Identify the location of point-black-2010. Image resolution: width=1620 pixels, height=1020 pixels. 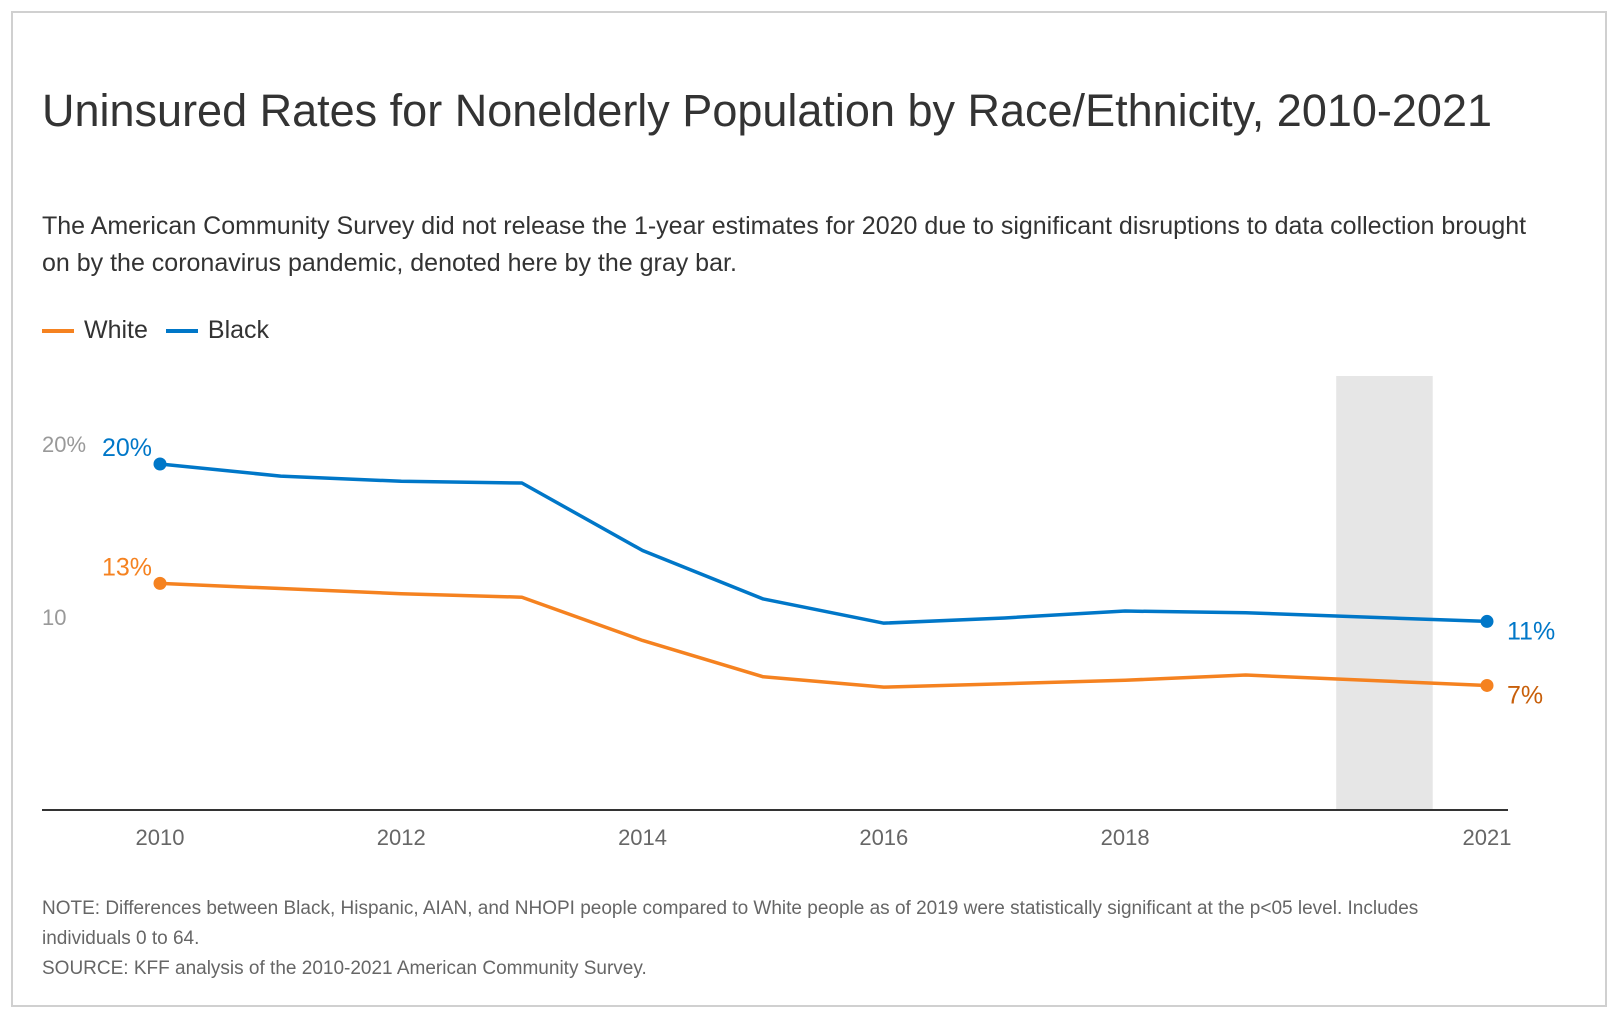
(160, 464).